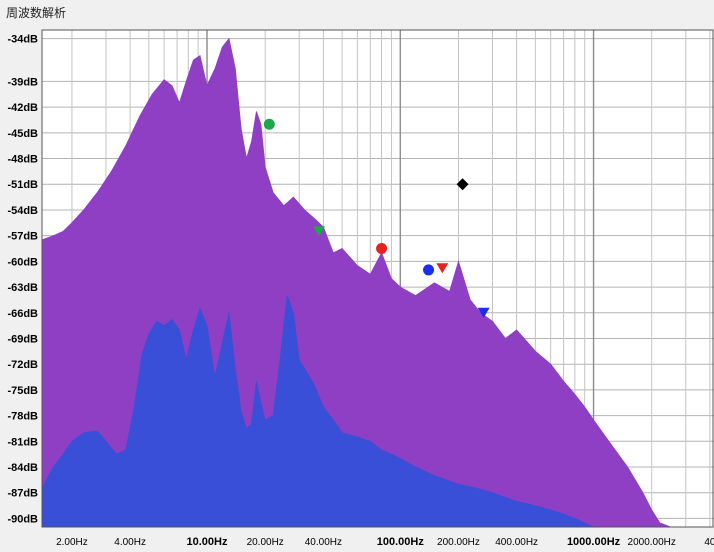 Image resolution: width=714 pixels, height=552 pixels. I want to click on x-tick-label-9: 2000.00Hz, so click(652, 542).